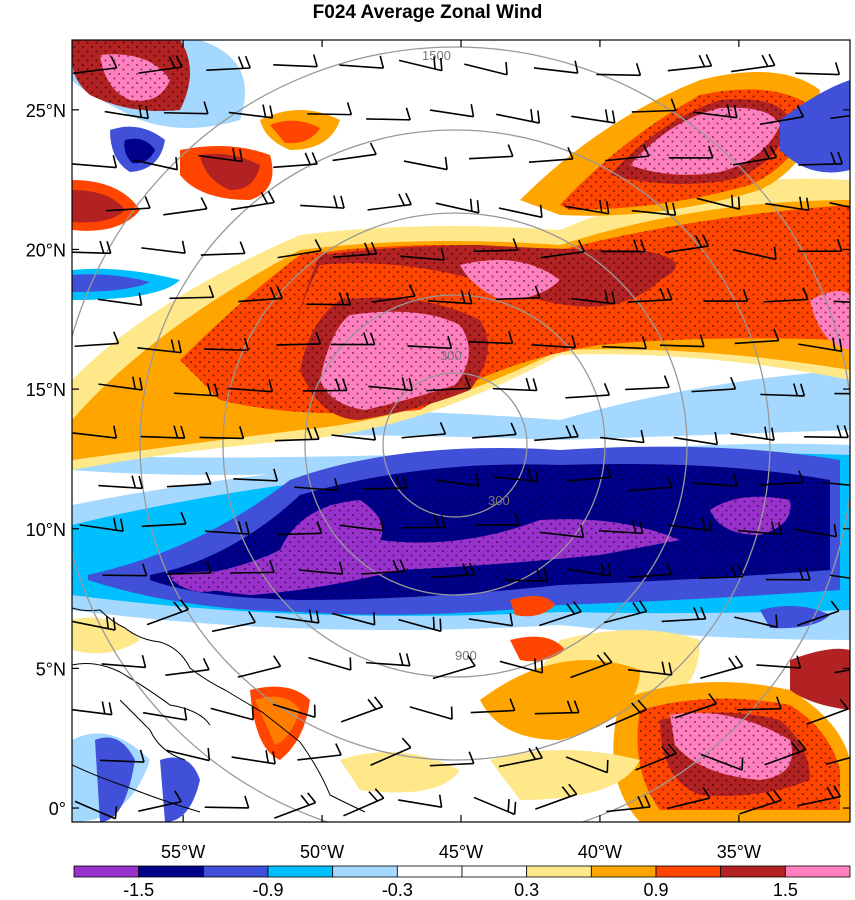  What do you see at coordinates (739, 852) in the screenshot?
I see `x-tick-label: 35°W` at bounding box center [739, 852].